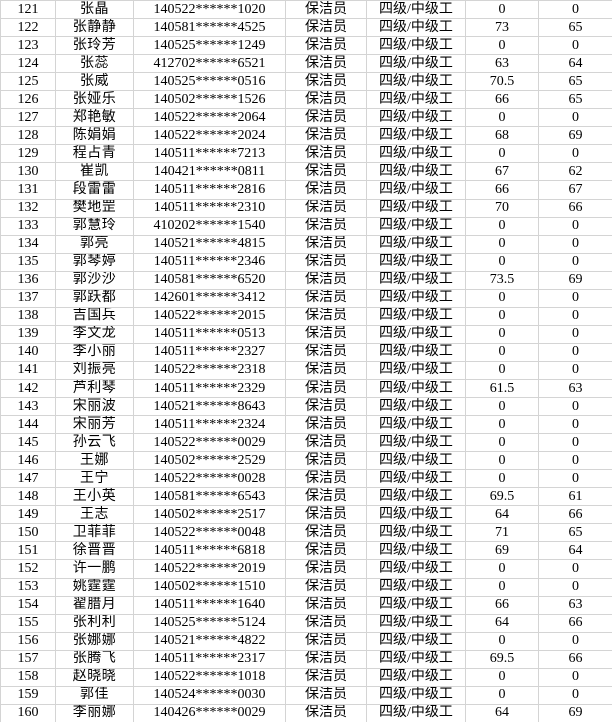  I want to click on cell-id-number: 140511******7213, so click(210, 154).